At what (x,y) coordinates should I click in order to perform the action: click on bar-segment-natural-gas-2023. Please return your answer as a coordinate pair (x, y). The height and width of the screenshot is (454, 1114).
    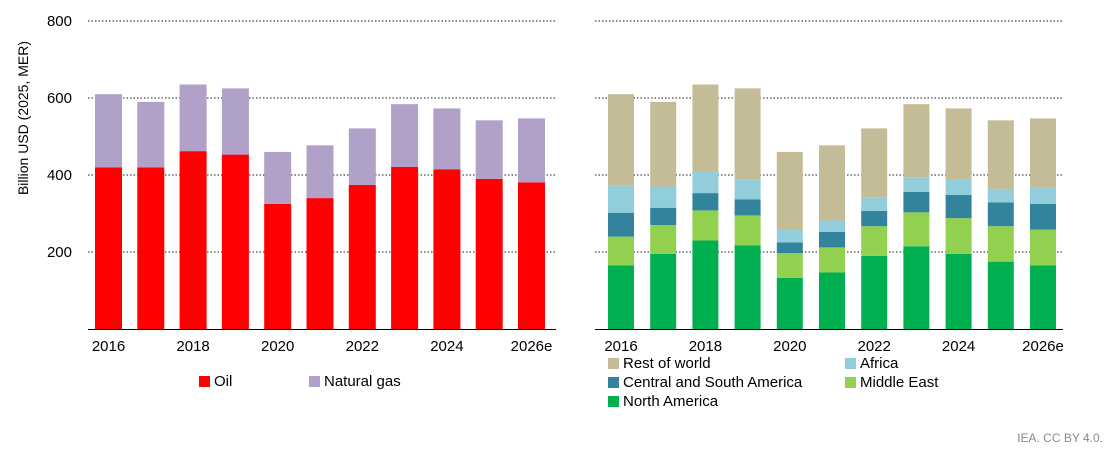
    Looking at the image, I should click on (405, 135).